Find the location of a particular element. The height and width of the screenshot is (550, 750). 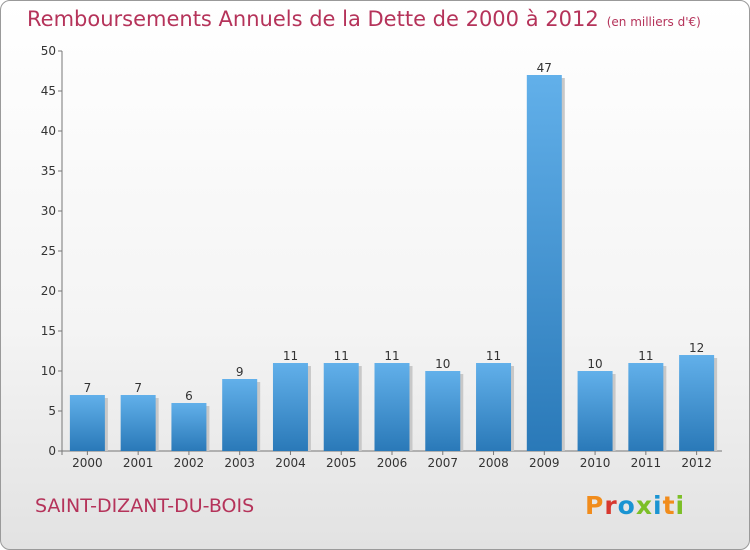

data-label-2006: 11 is located at coordinates (391, 356).